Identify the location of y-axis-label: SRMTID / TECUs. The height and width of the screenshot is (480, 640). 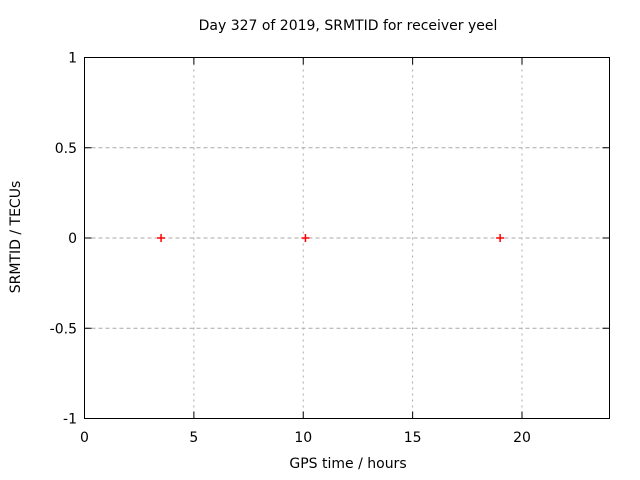
(16, 237).